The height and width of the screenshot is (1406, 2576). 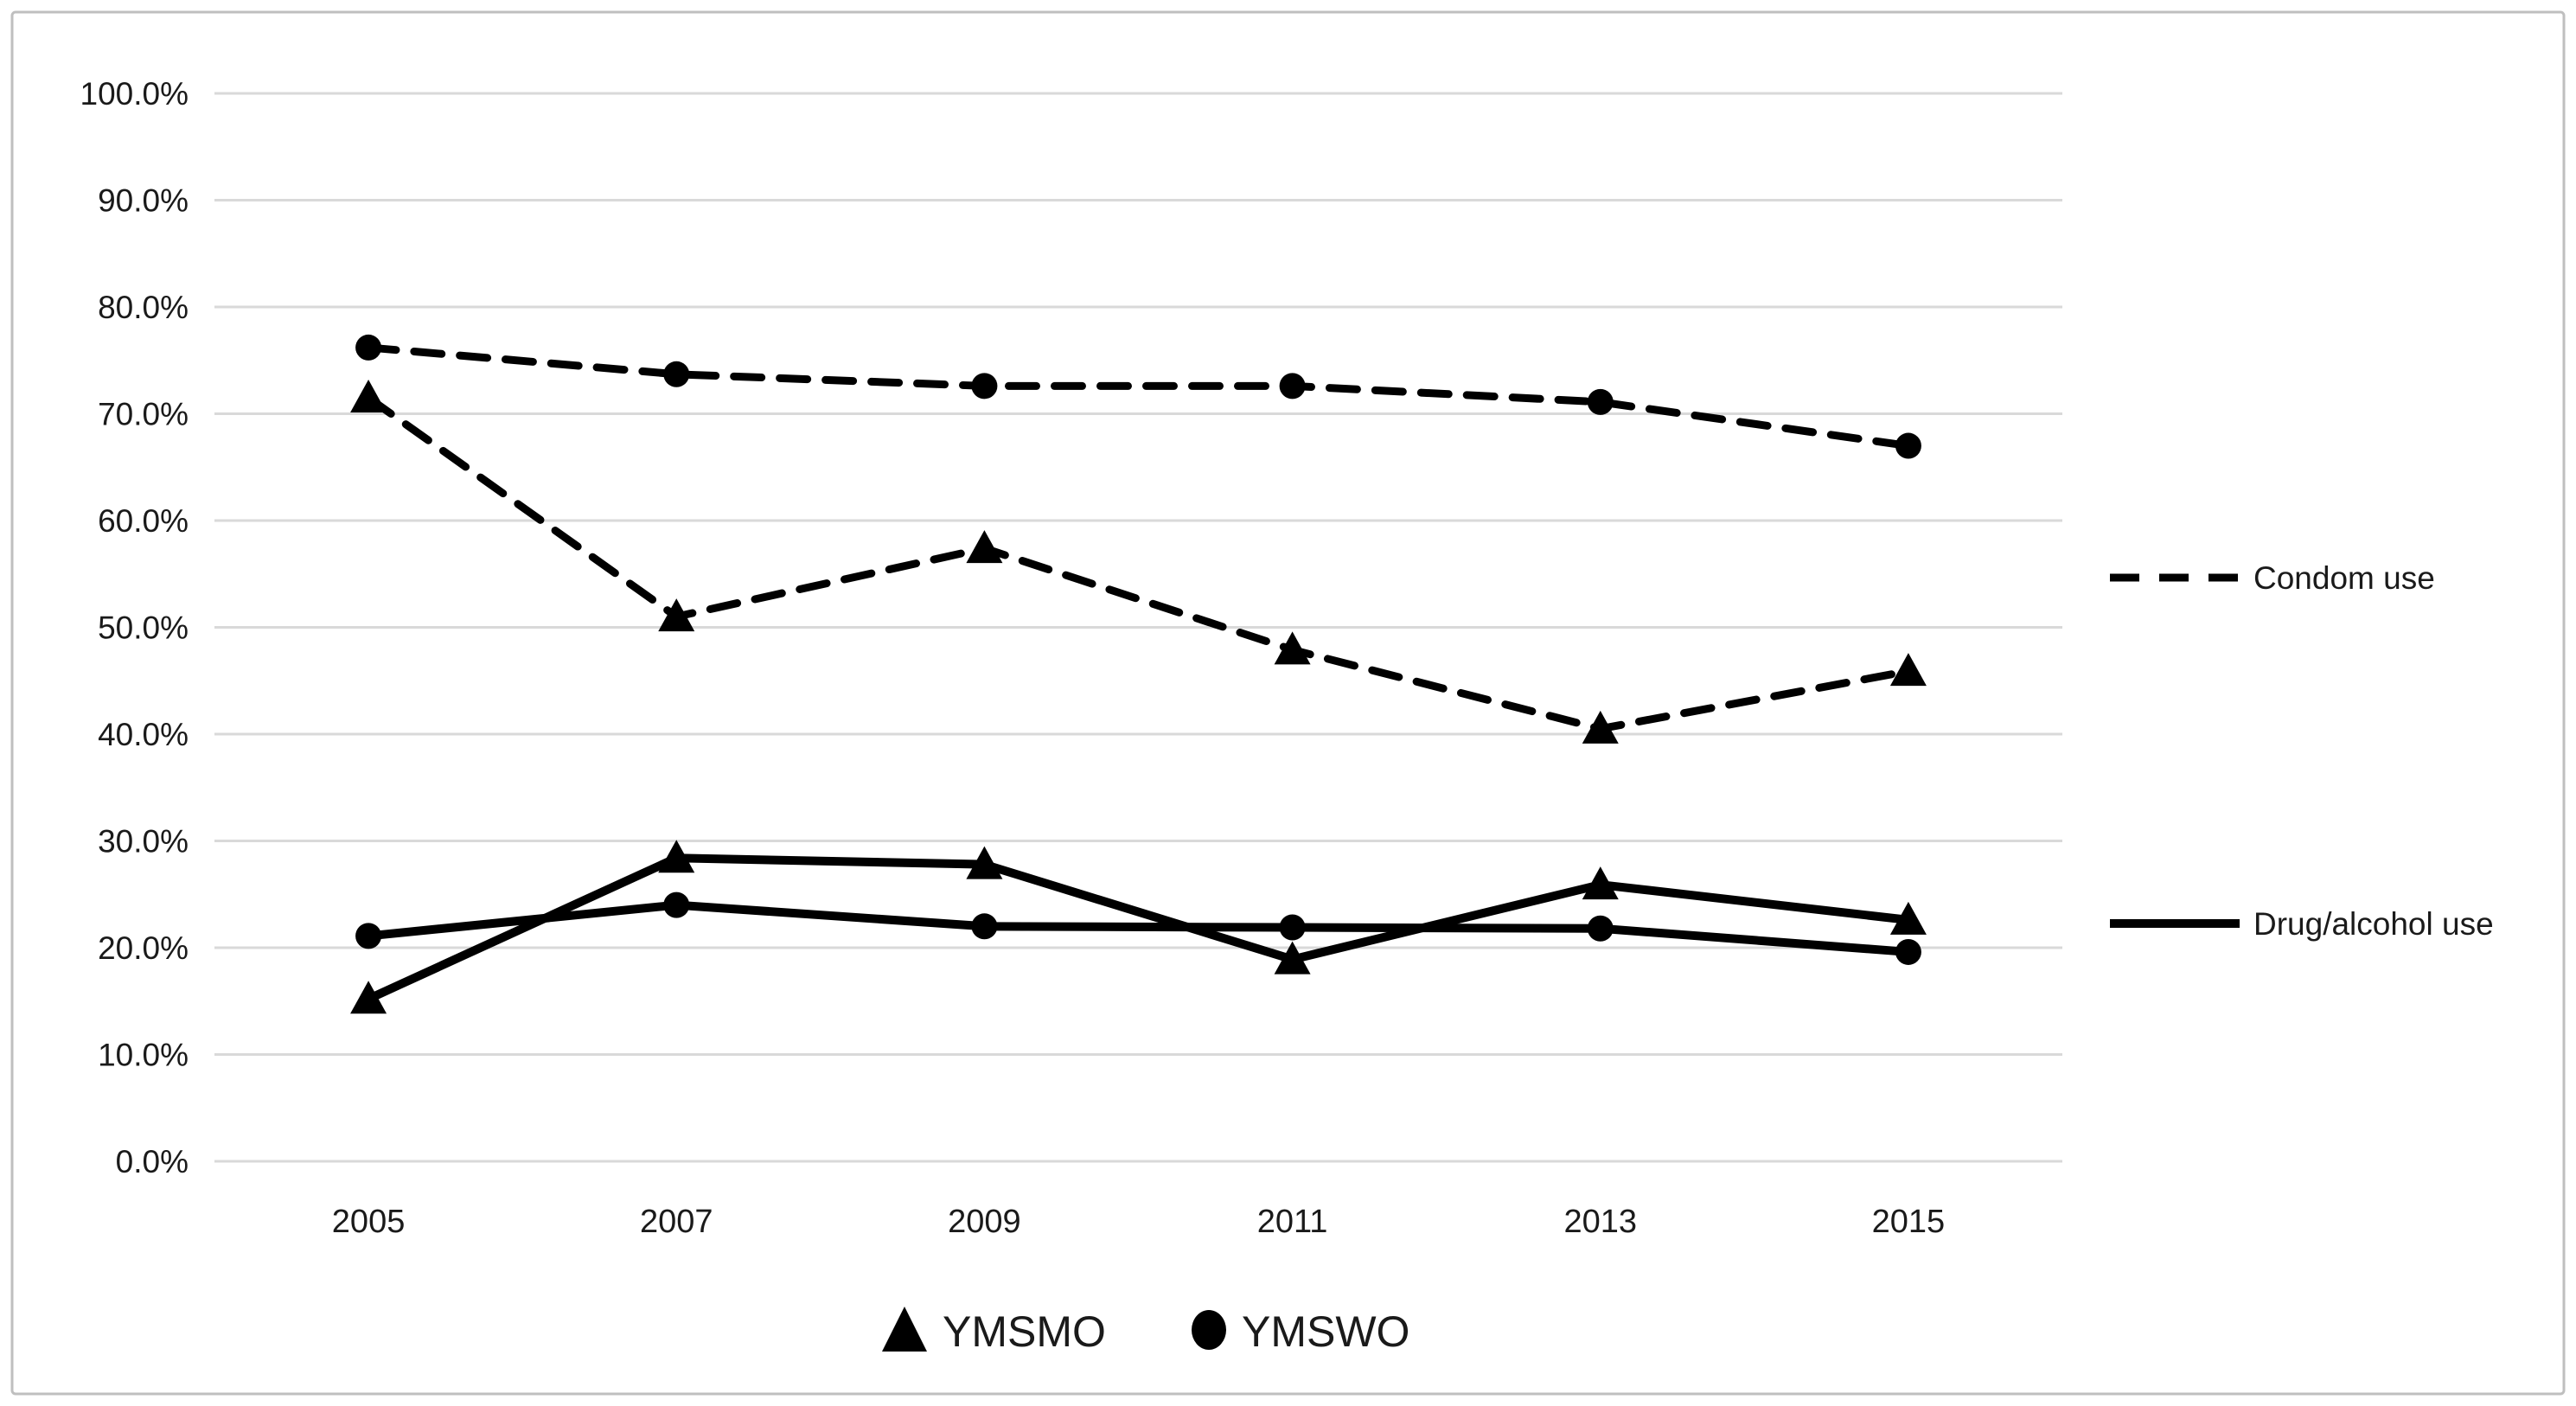 What do you see at coordinates (1024, 1332) in the screenshot?
I see `legend-label-ymsmo: YMSMO` at bounding box center [1024, 1332].